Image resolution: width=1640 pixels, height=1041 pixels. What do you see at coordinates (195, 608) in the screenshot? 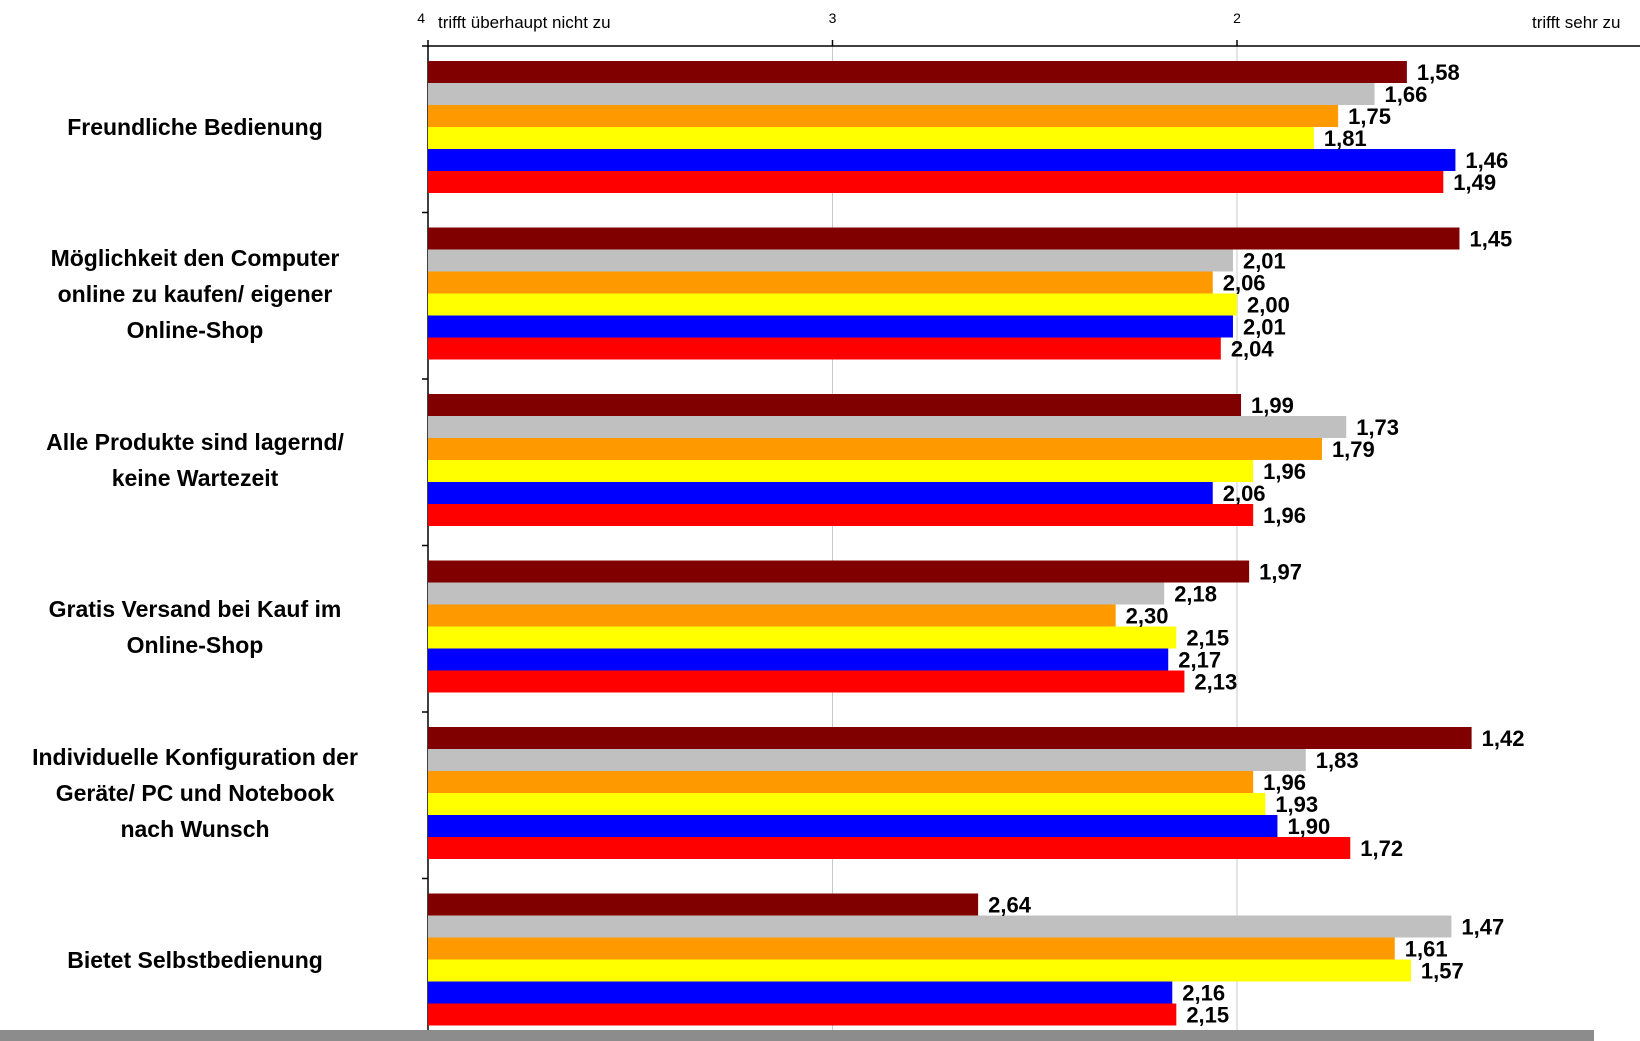
I see `category-label-line: Gratis Versand bei Kauf im` at bounding box center [195, 608].